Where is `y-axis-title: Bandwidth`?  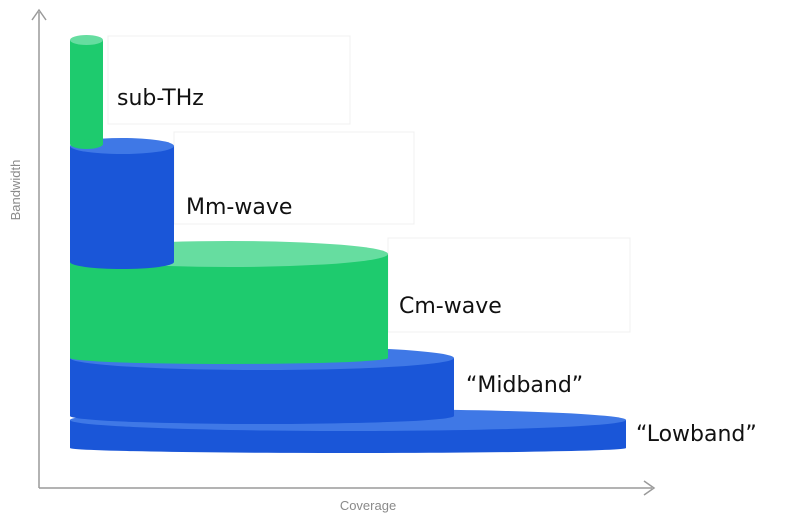
y-axis-title: Bandwidth is located at coordinates (15, 190).